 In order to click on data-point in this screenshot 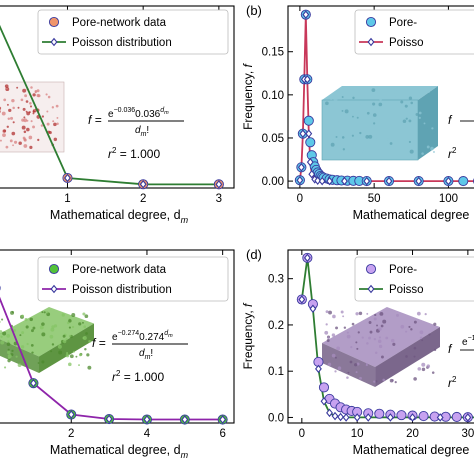, I will do `click(308, 120)`.